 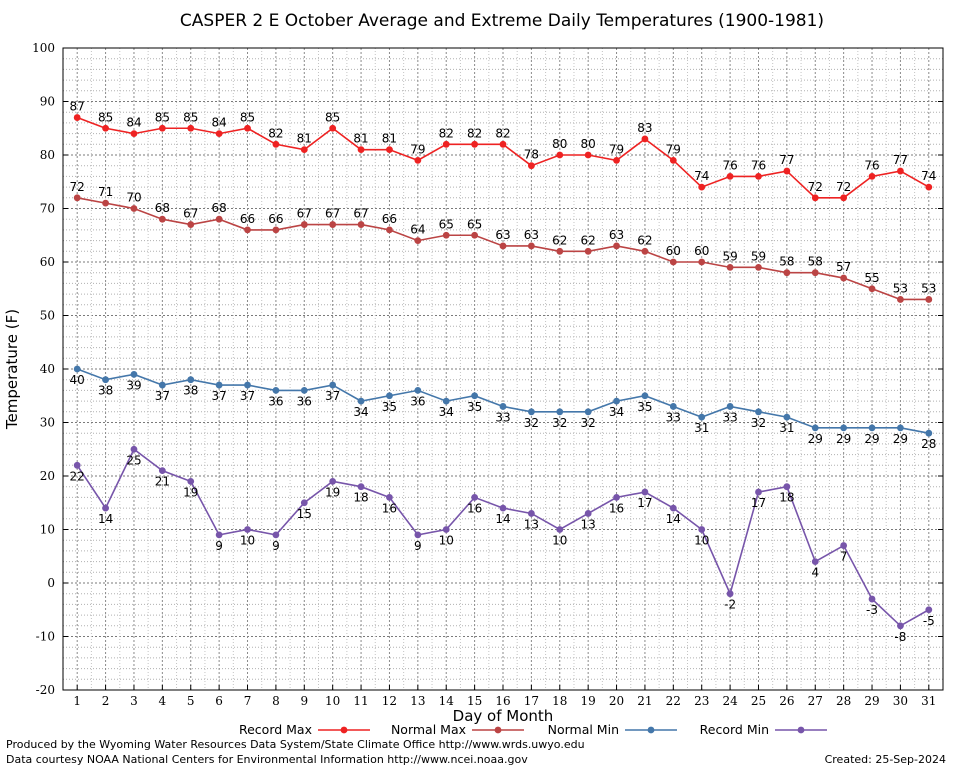 I want to click on x-tick-label: 27, so click(x=815, y=701).